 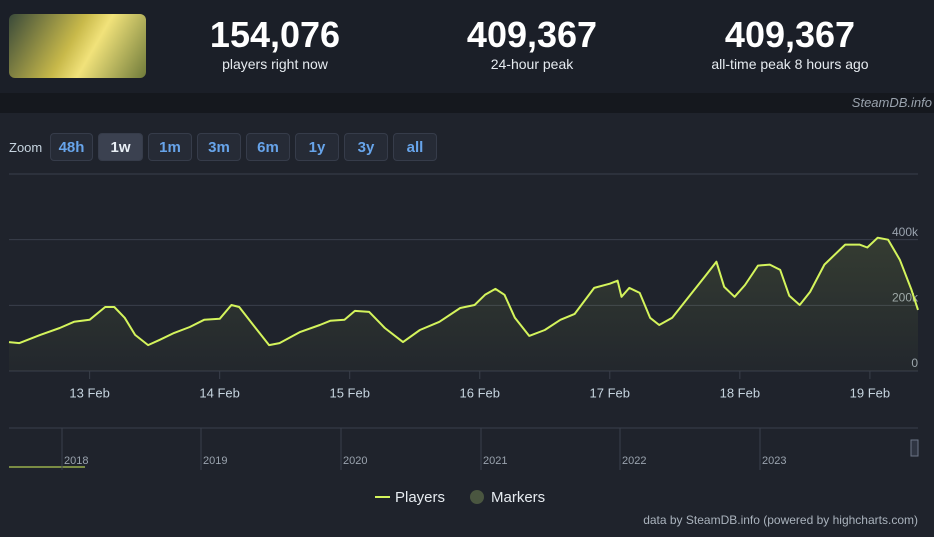 What do you see at coordinates (89, 392) in the screenshot?
I see `x-tick-label: 13 Feb` at bounding box center [89, 392].